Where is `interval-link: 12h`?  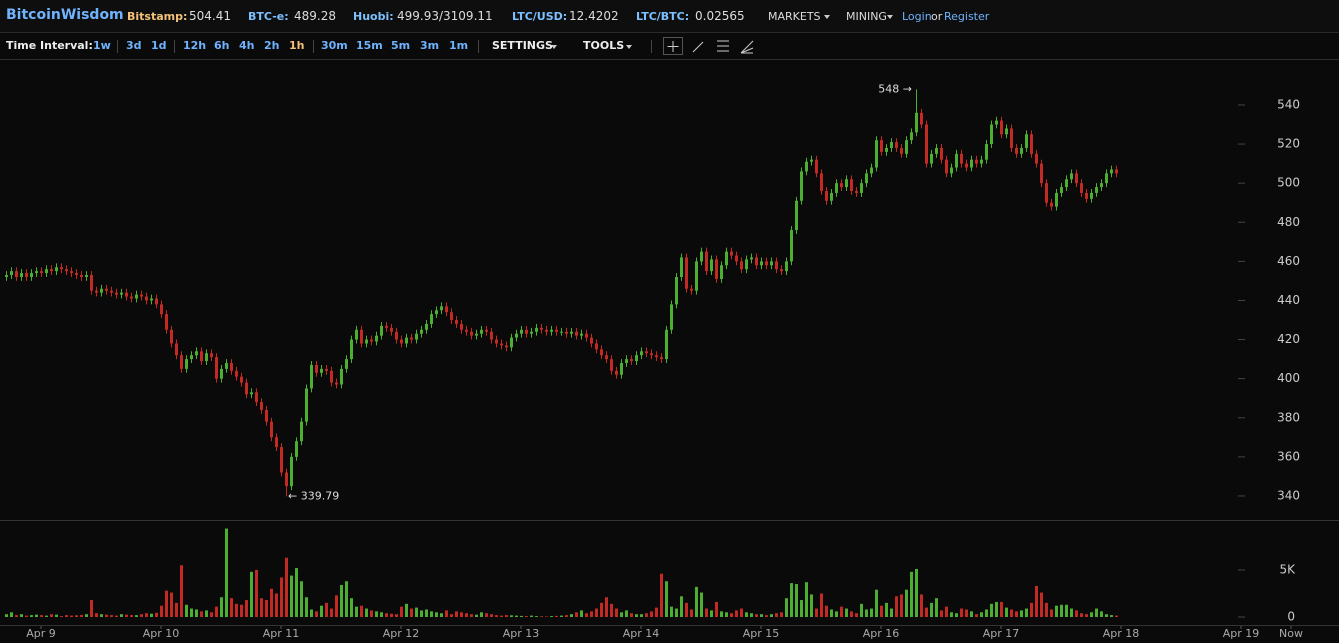 interval-link: 12h is located at coordinates (195, 45).